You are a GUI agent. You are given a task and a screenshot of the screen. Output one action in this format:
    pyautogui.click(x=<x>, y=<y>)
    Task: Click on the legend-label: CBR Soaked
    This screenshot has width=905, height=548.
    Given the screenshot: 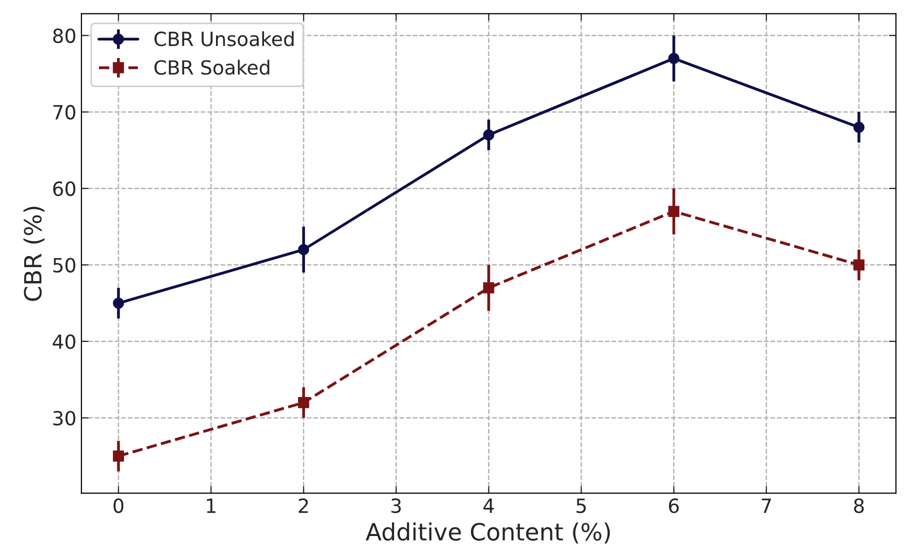 What is the action you would take?
    pyautogui.click(x=212, y=67)
    